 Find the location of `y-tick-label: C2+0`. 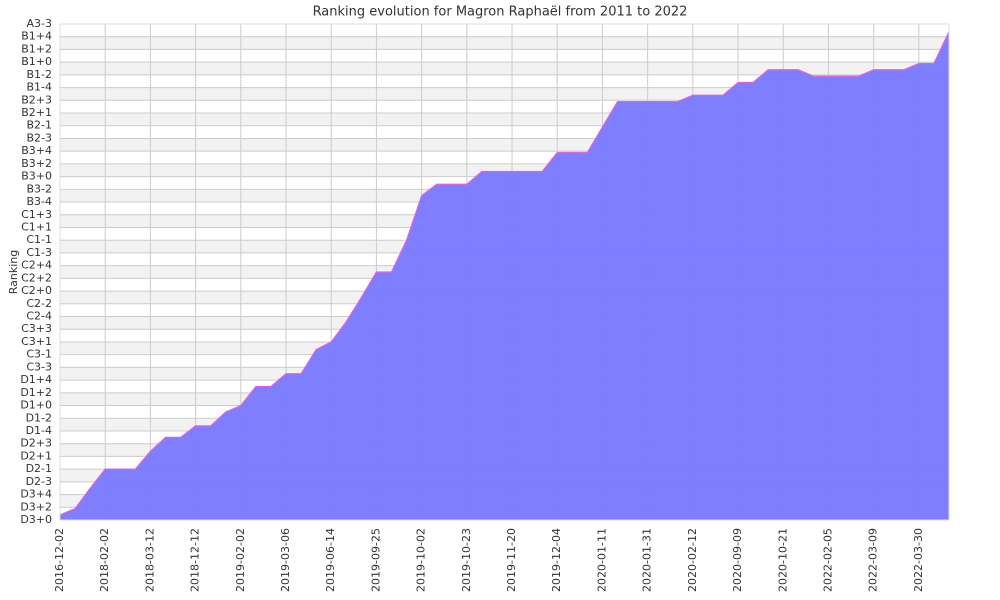

y-tick-label: C2+0 is located at coordinates (36, 290).